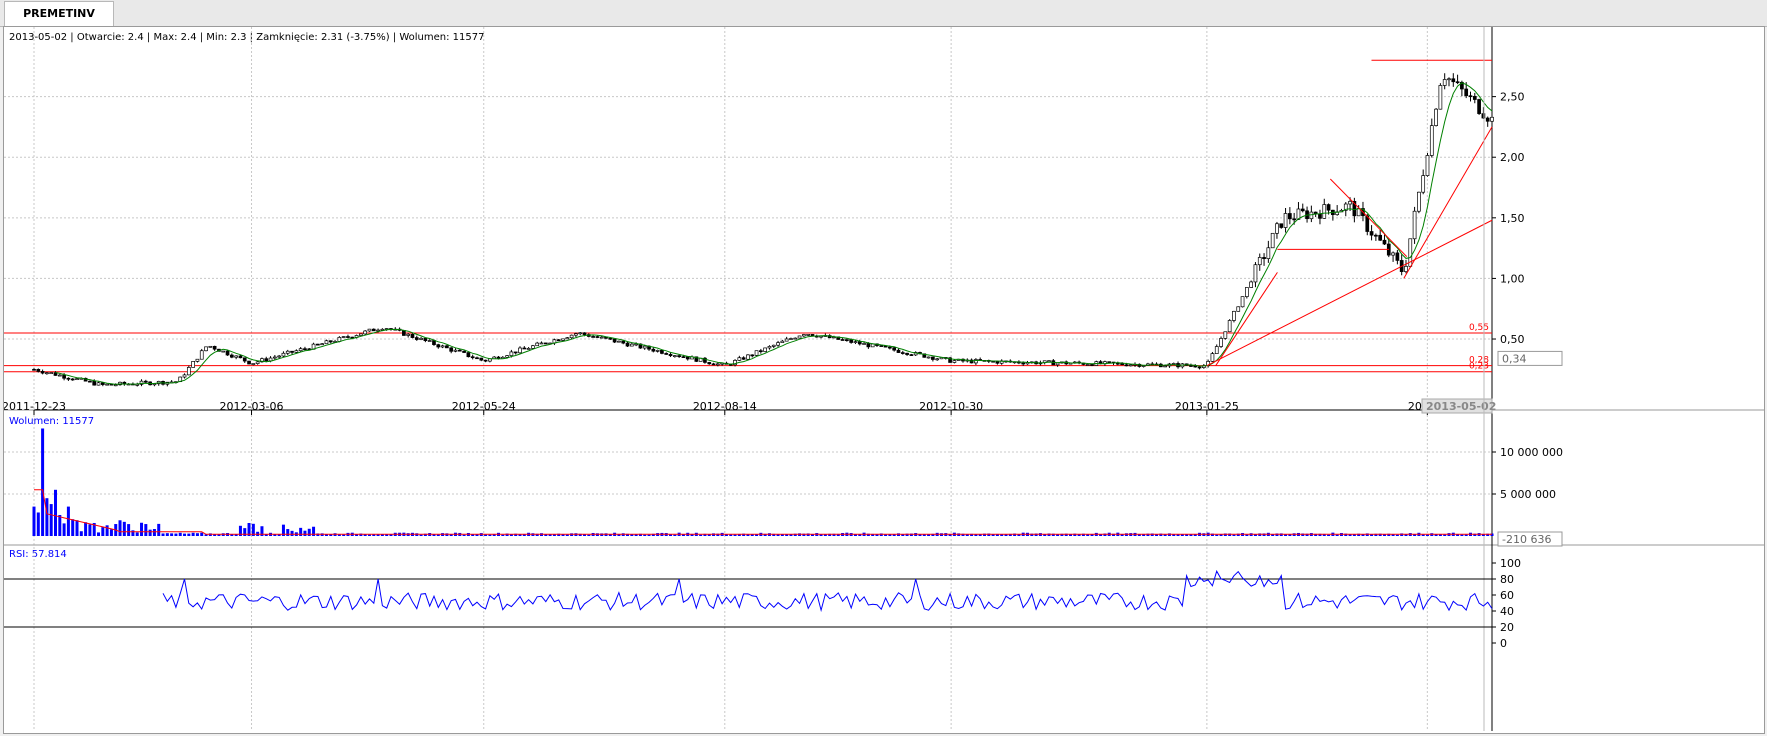 The width and height of the screenshot is (1767, 736). Describe the element at coordinates (1503, 643) in the screenshot. I see `rsi-y-tick-label: 0` at that location.